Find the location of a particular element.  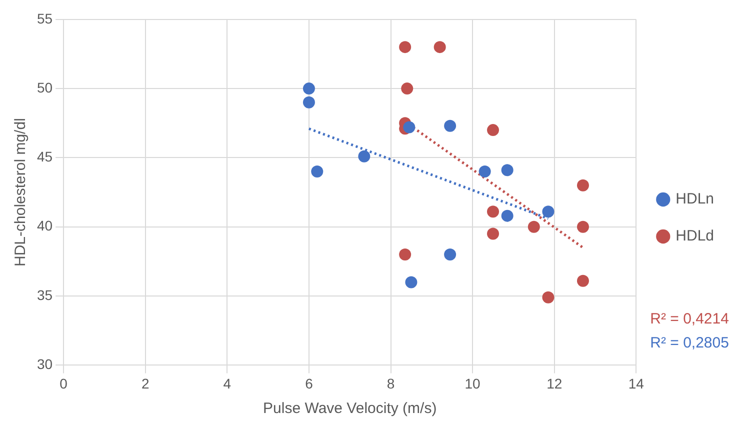

legend-label: HDLd is located at coordinates (695, 236).